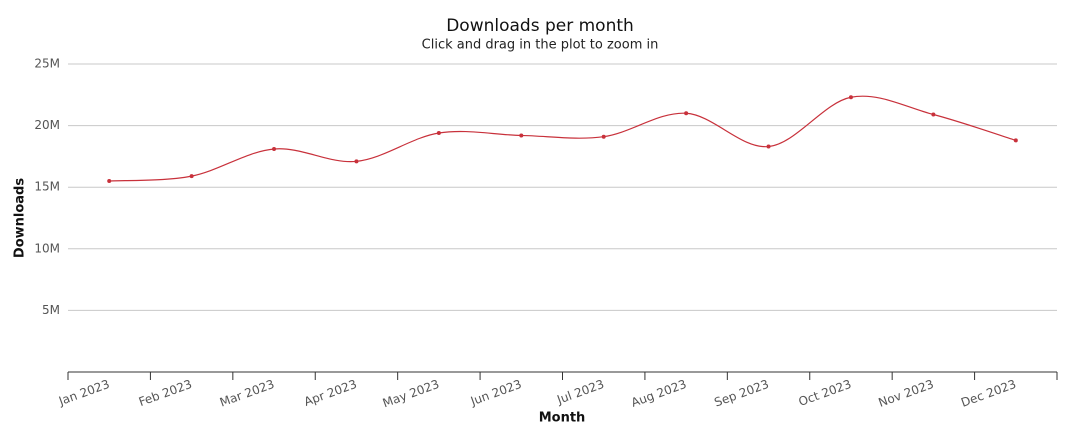  What do you see at coordinates (580, 392) in the screenshot?
I see `x-tick-label: Jul 2023` at bounding box center [580, 392].